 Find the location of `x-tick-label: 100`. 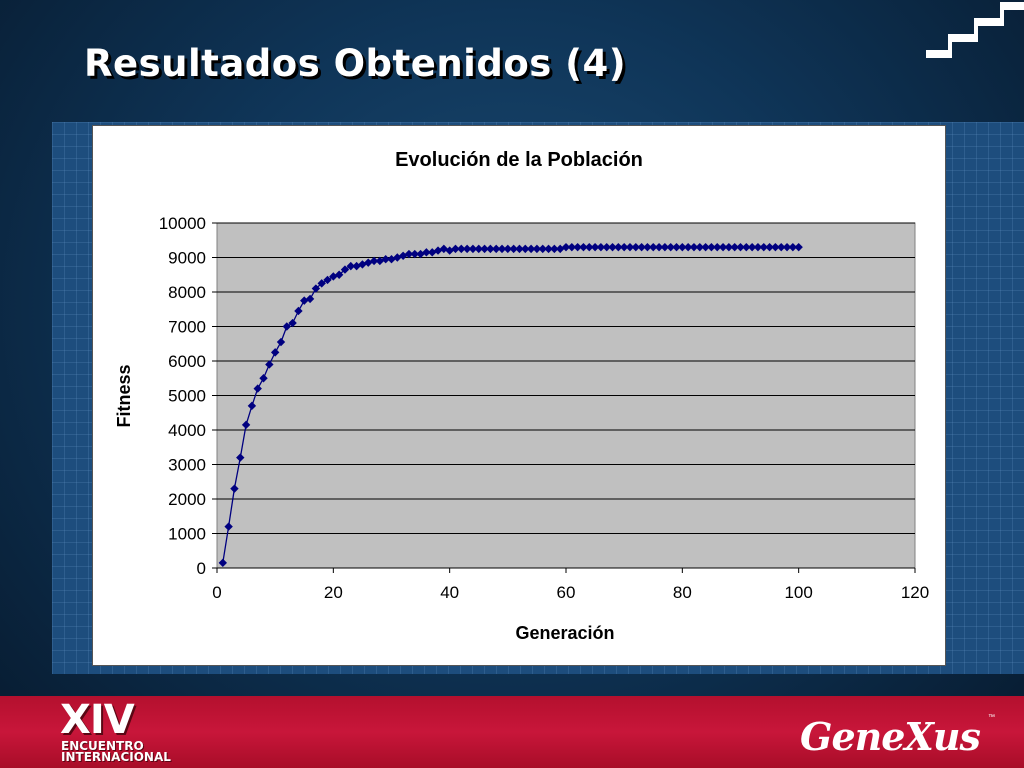

x-tick-label: 100 is located at coordinates (798, 592).